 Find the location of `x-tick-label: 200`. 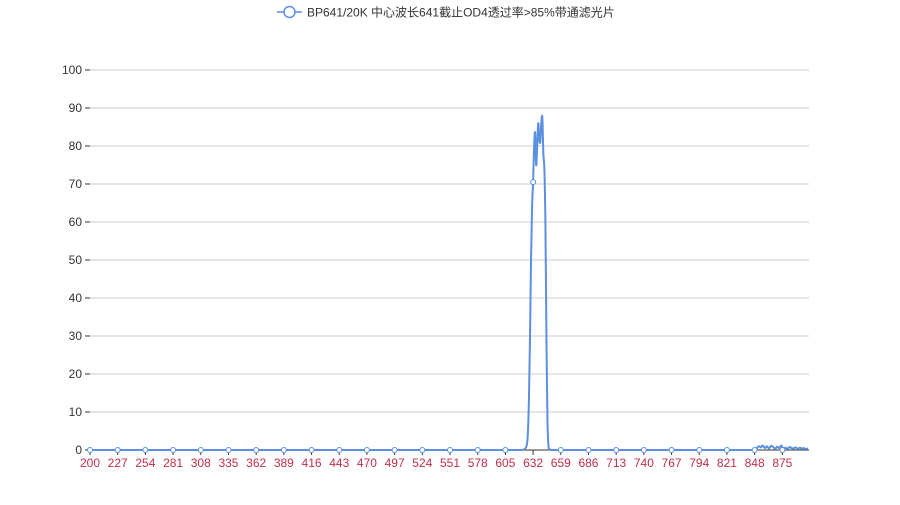

x-tick-label: 200 is located at coordinates (90, 463).